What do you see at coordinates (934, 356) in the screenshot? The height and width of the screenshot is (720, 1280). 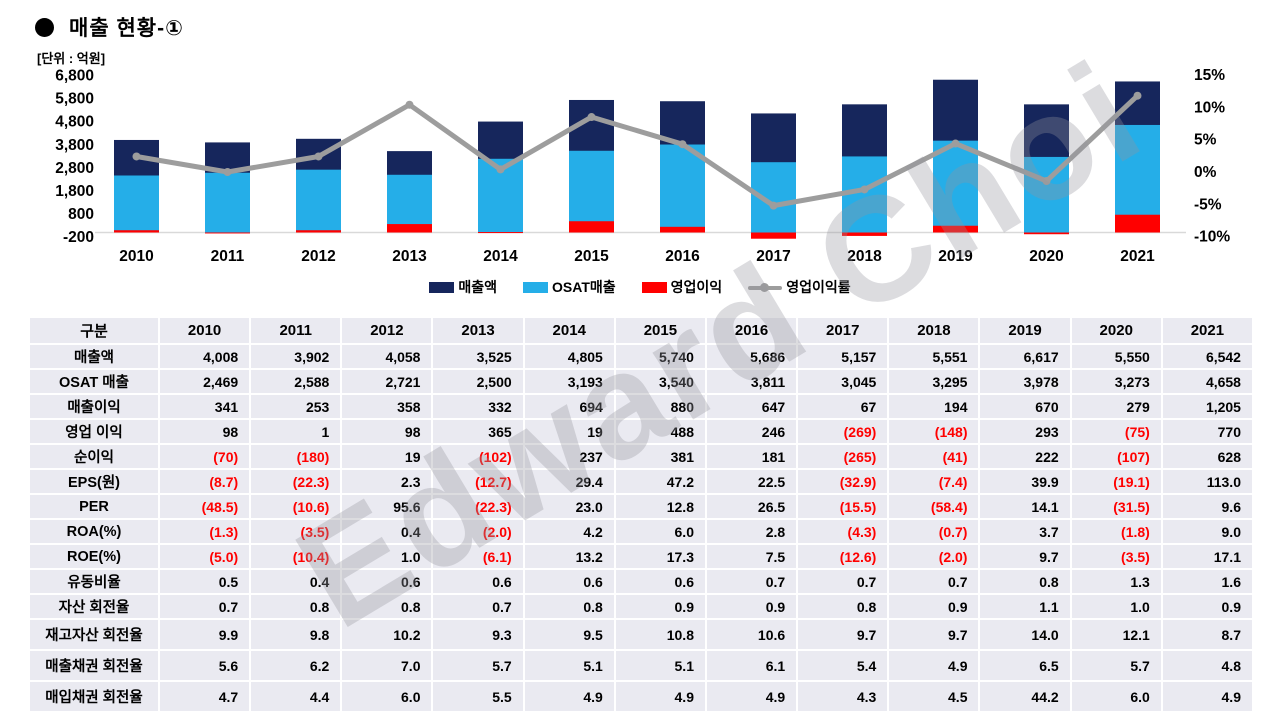 I see `table-cell: 5,551` at bounding box center [934, 356].